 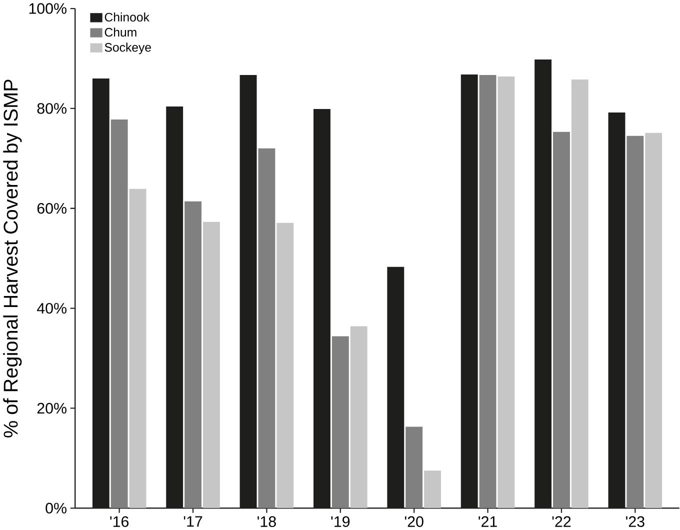 What do you see at coordinates (56, 508) in the screenshot?
I see `y-tick-label: 0%` at bounding box center [56, 508].